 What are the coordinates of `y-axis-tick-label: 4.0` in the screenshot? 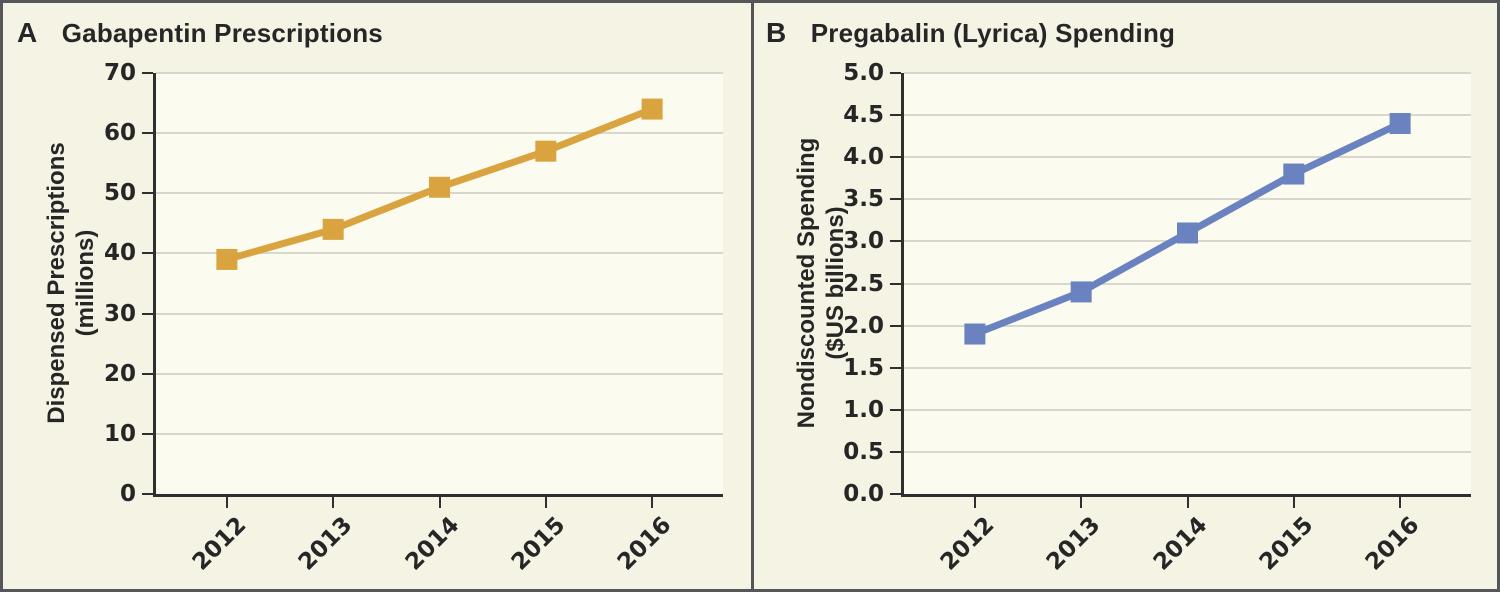 It's located at (863, 157).